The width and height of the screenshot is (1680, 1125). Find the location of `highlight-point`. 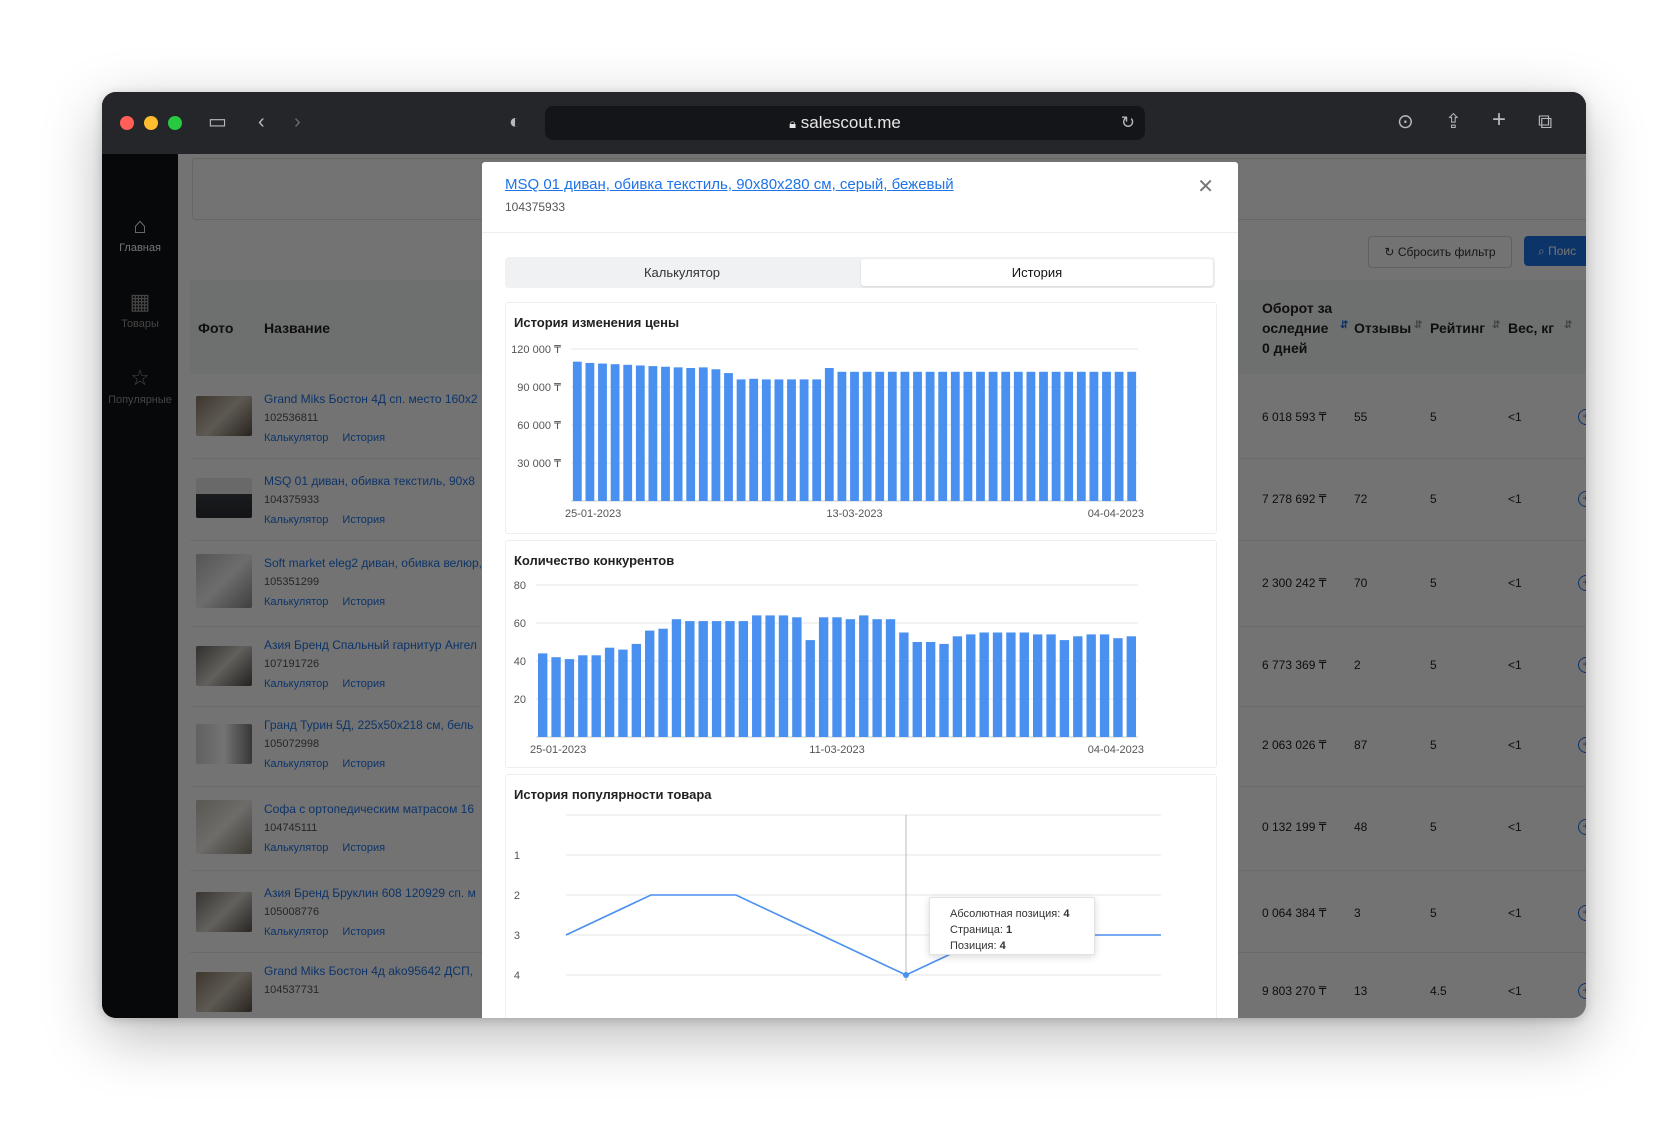

highlight-point is located at coordinates (906, 975).